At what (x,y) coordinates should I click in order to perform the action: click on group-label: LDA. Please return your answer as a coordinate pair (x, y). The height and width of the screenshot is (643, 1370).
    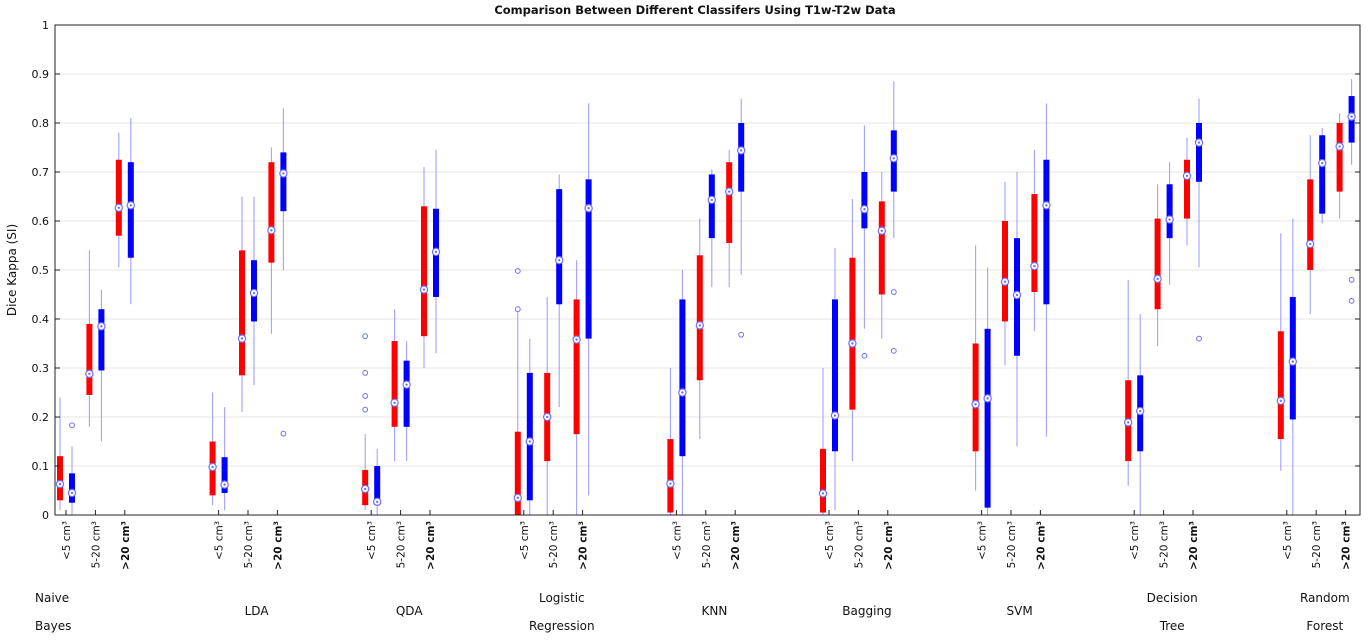
    Looking at the image, I should click on (257, 611).